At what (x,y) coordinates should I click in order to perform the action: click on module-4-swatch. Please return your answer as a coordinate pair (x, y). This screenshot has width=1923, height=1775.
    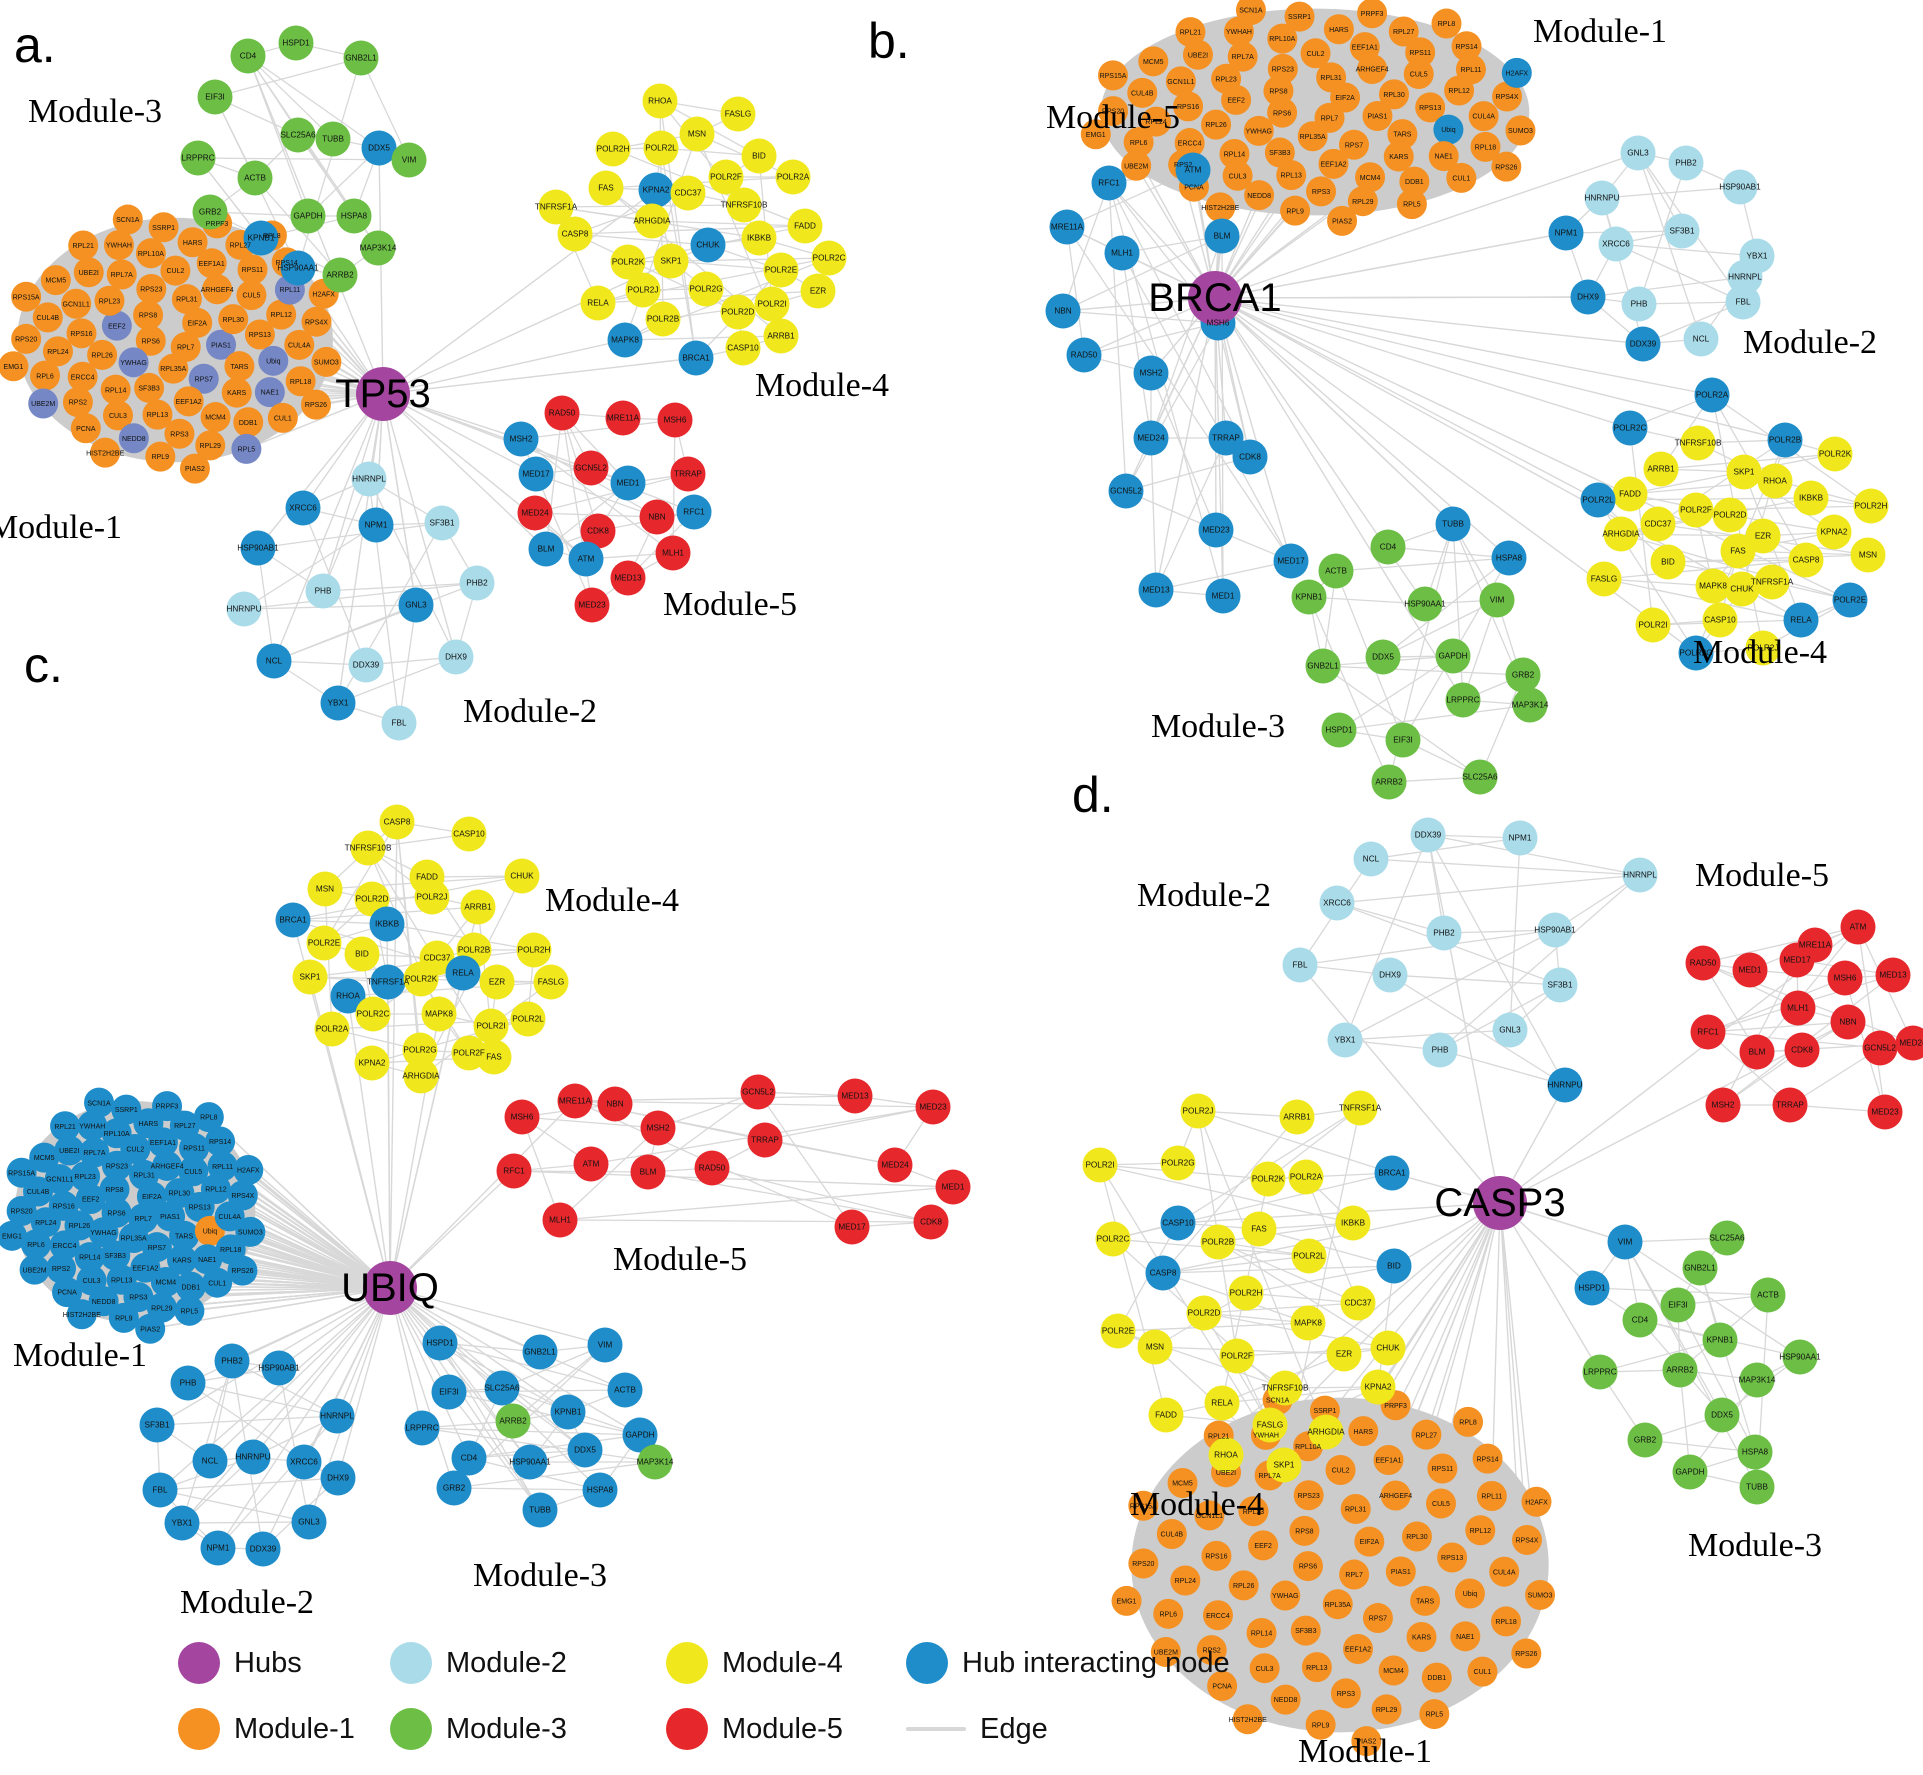
    Looking at the image, I should click on (687, 1663).